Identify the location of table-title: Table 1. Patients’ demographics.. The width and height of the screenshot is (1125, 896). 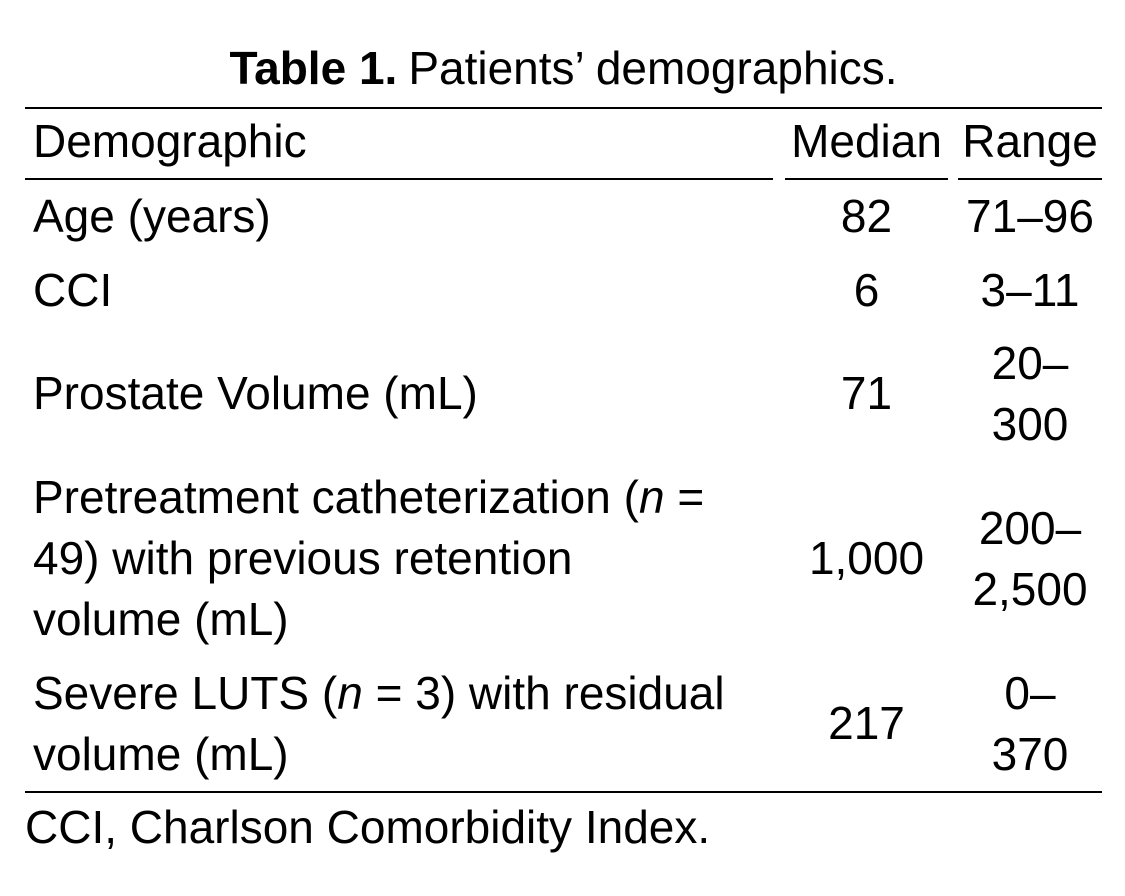
(563, 68).